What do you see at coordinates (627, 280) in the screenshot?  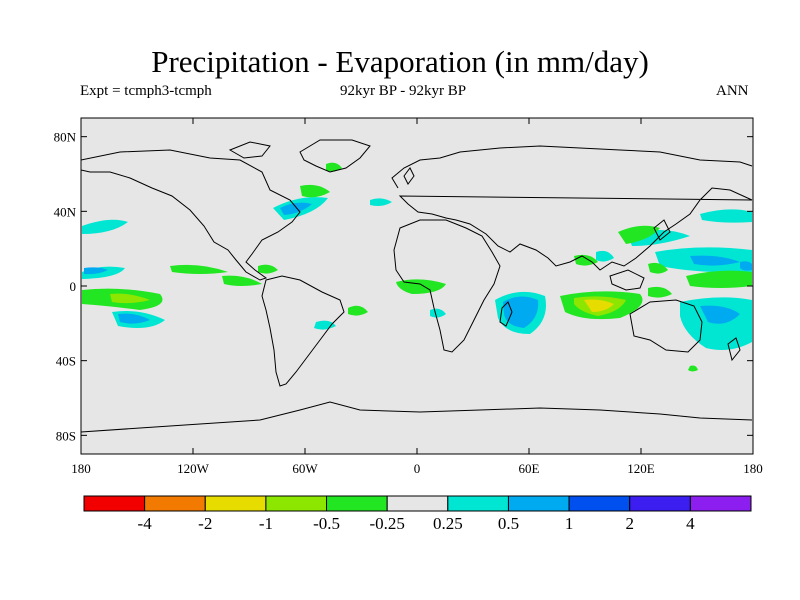 I see `coastline-southeast-asia` at bounding box center [627, 280].